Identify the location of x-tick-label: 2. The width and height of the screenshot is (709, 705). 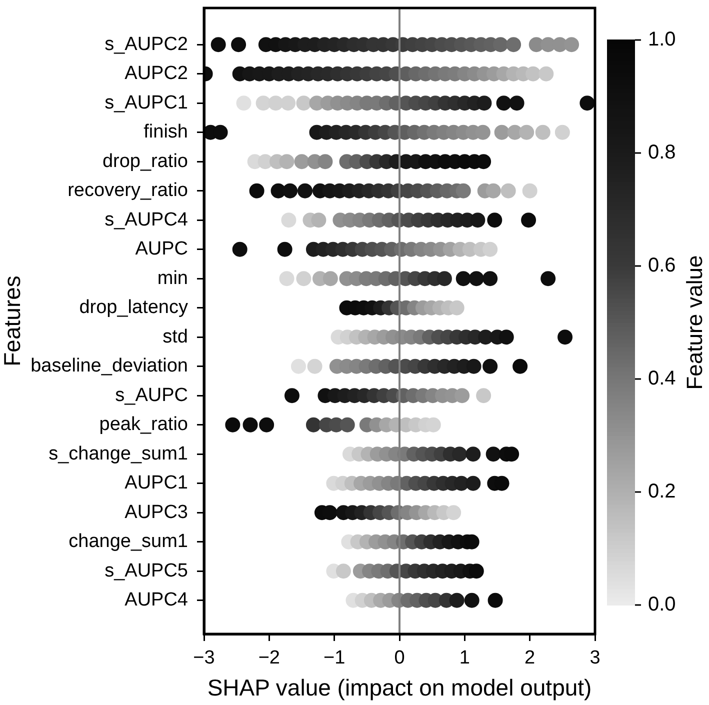
(530, 658).